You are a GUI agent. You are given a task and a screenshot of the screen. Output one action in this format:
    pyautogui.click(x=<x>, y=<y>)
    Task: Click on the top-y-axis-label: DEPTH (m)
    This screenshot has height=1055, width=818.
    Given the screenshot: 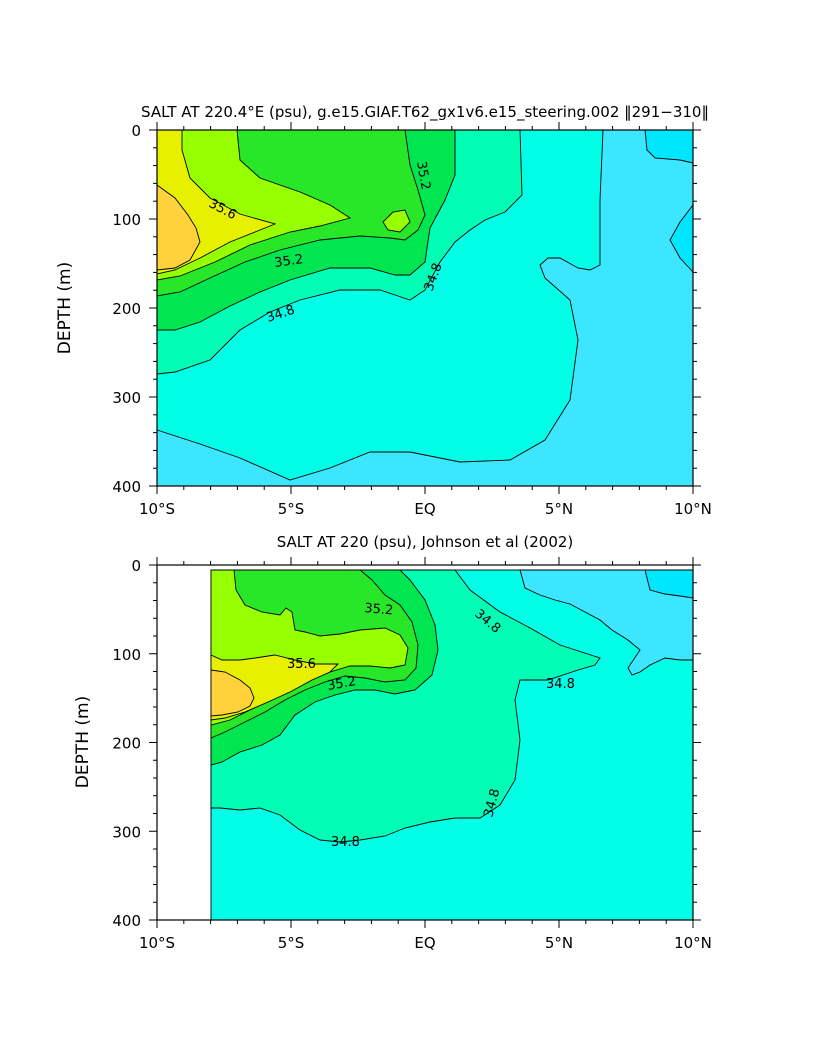 What is the action you would take?
    pyautogui.click(x=65, y=308)
    